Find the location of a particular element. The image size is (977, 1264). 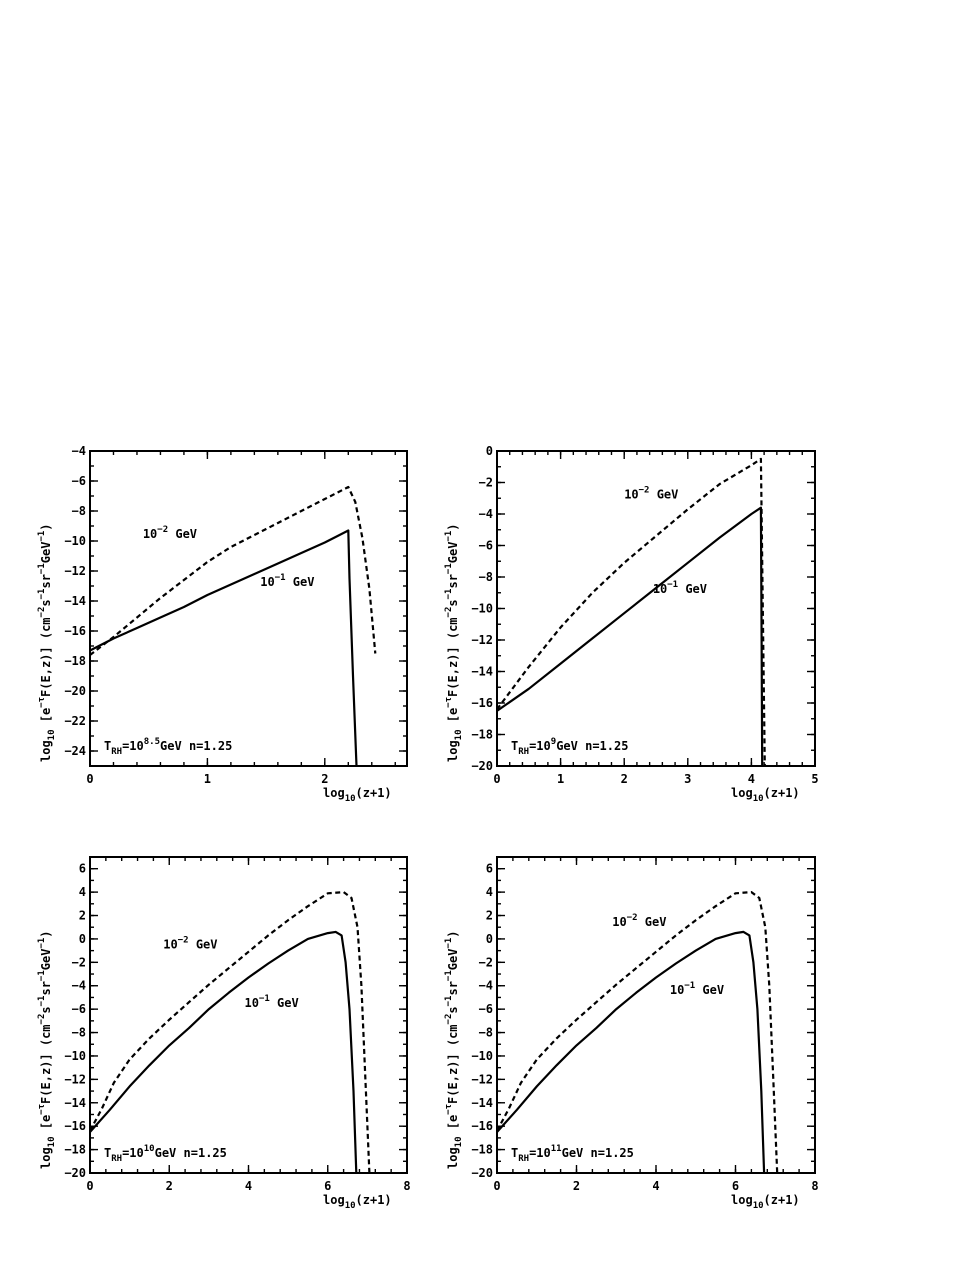

trh-annotation: TRH=108.5GeV n=1.25 is located at coordinates (168, 747).